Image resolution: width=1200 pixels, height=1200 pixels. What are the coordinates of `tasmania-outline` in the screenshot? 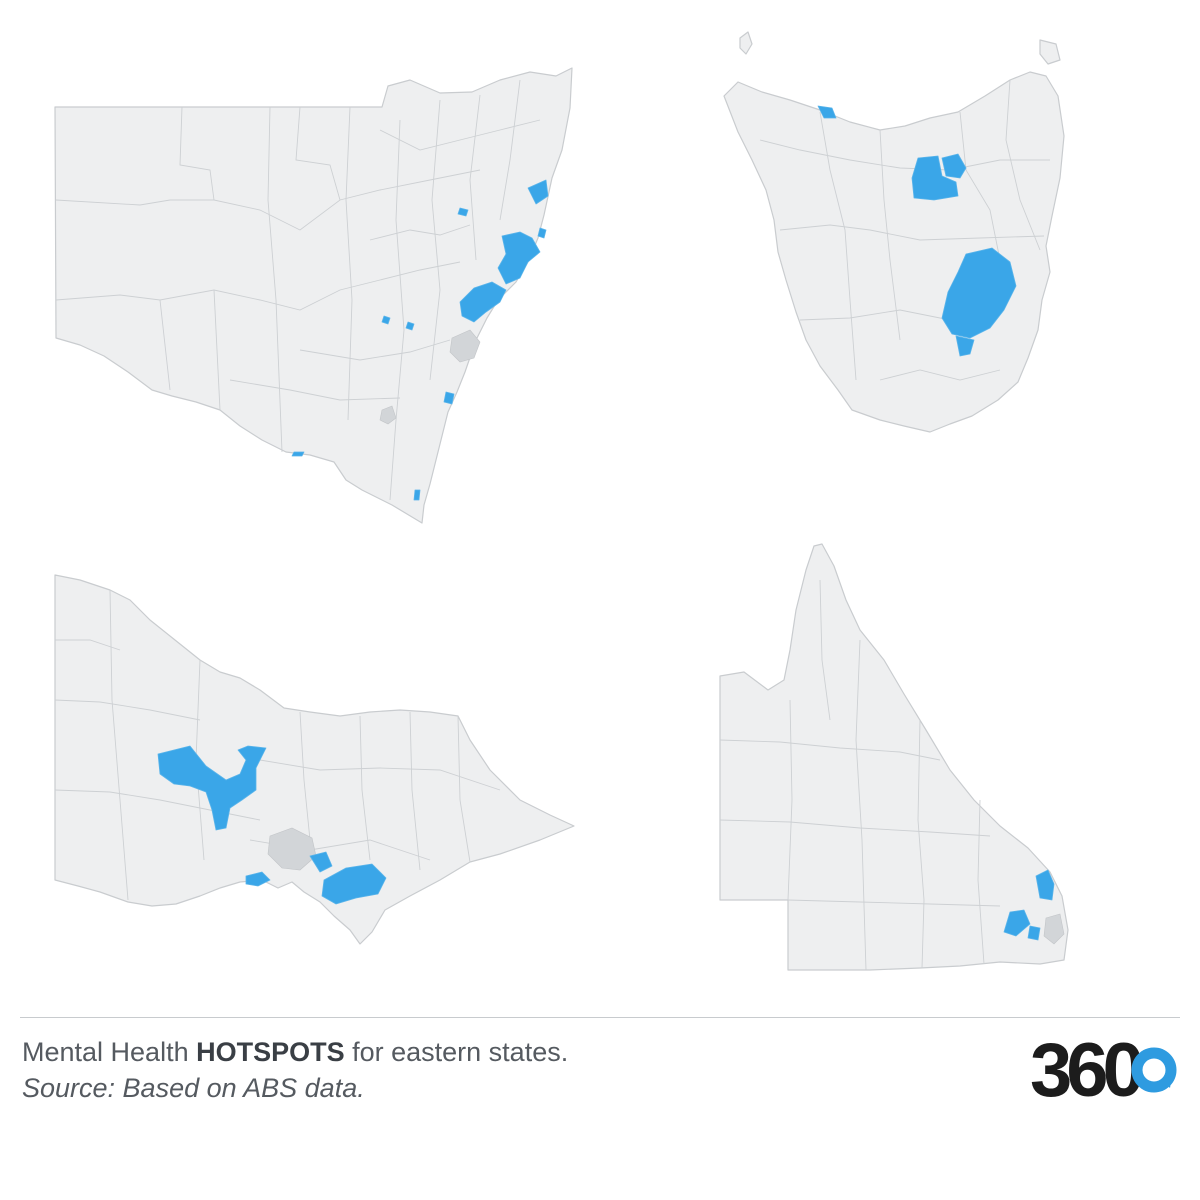 It's located at (894, 252).